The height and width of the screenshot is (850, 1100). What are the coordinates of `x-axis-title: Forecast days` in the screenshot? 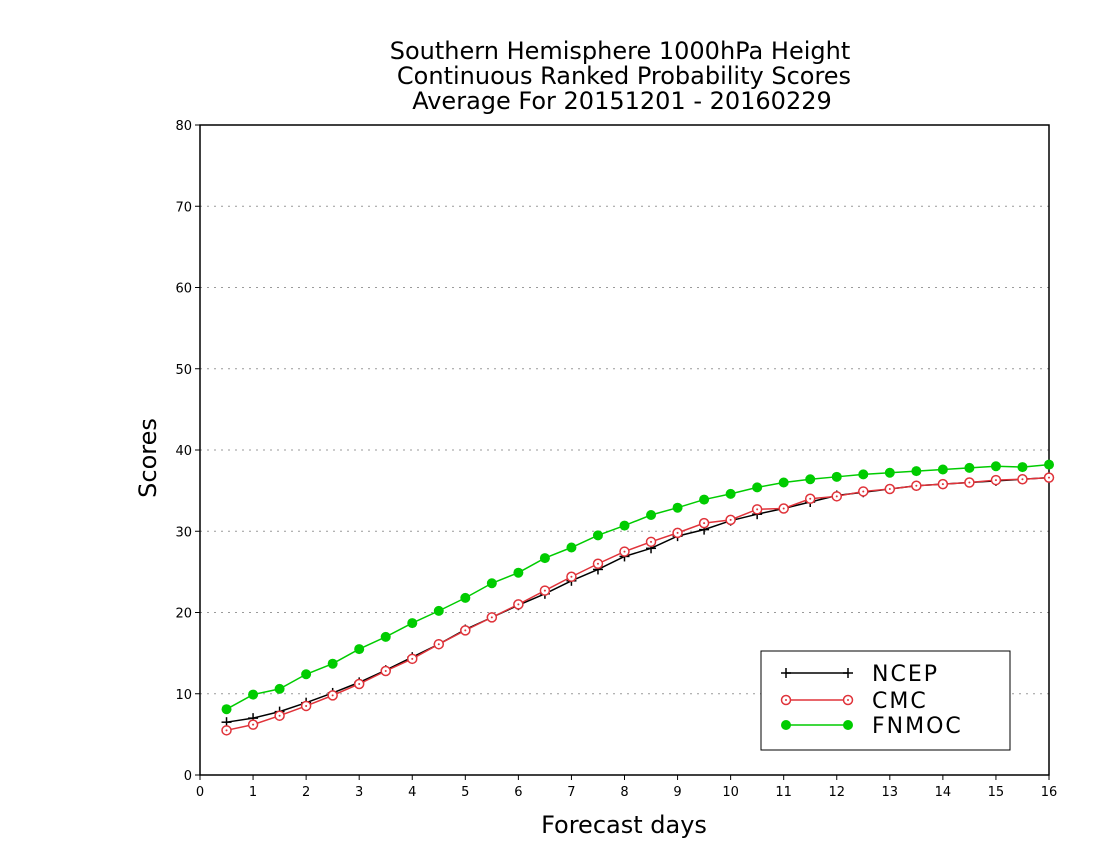 It's located at (624, 825).